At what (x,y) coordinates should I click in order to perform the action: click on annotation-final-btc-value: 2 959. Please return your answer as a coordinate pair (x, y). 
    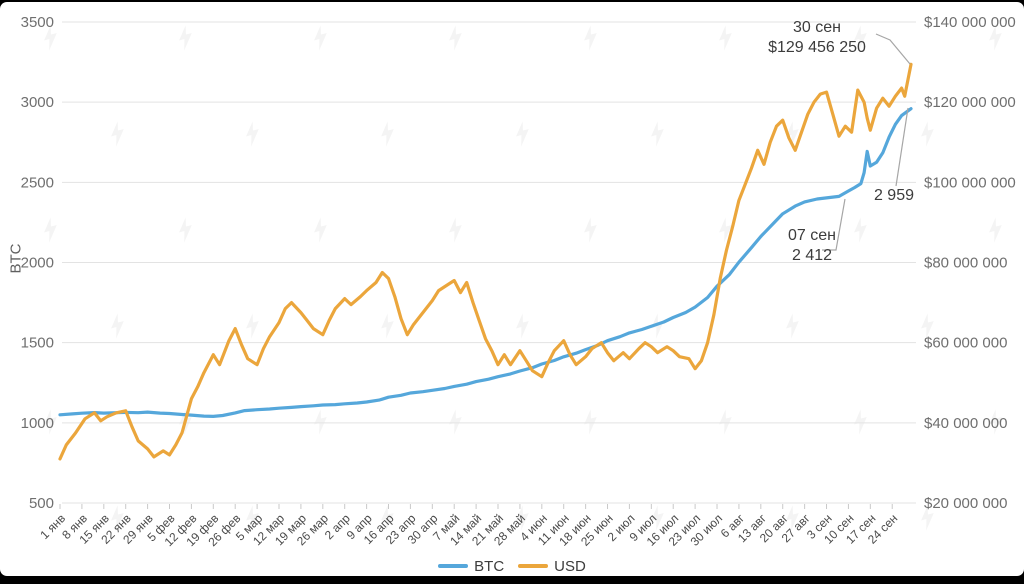
    Looking at the image, I should click on (893, 195).